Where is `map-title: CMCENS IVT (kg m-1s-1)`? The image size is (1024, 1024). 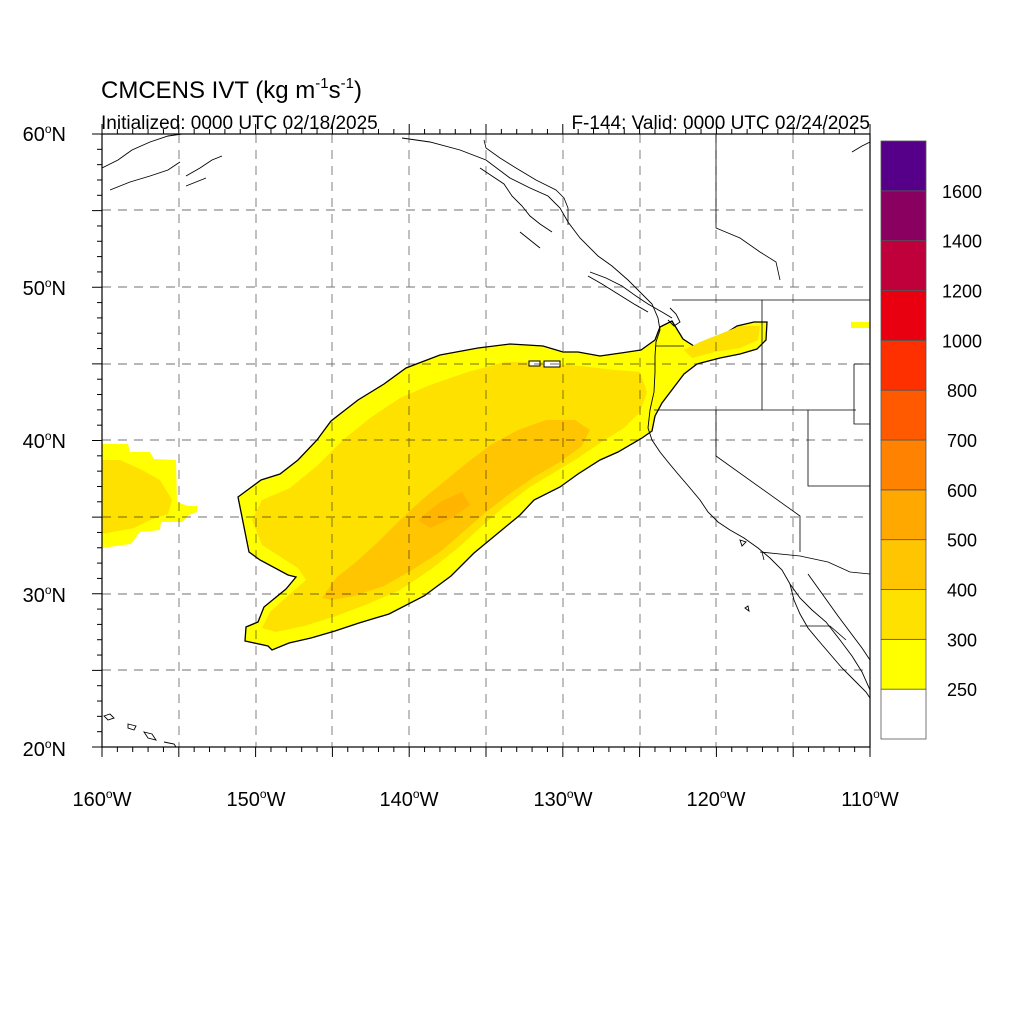 map-title: CMCENS IVT (kg m-1s-1) is located at coordinates (231, 89).